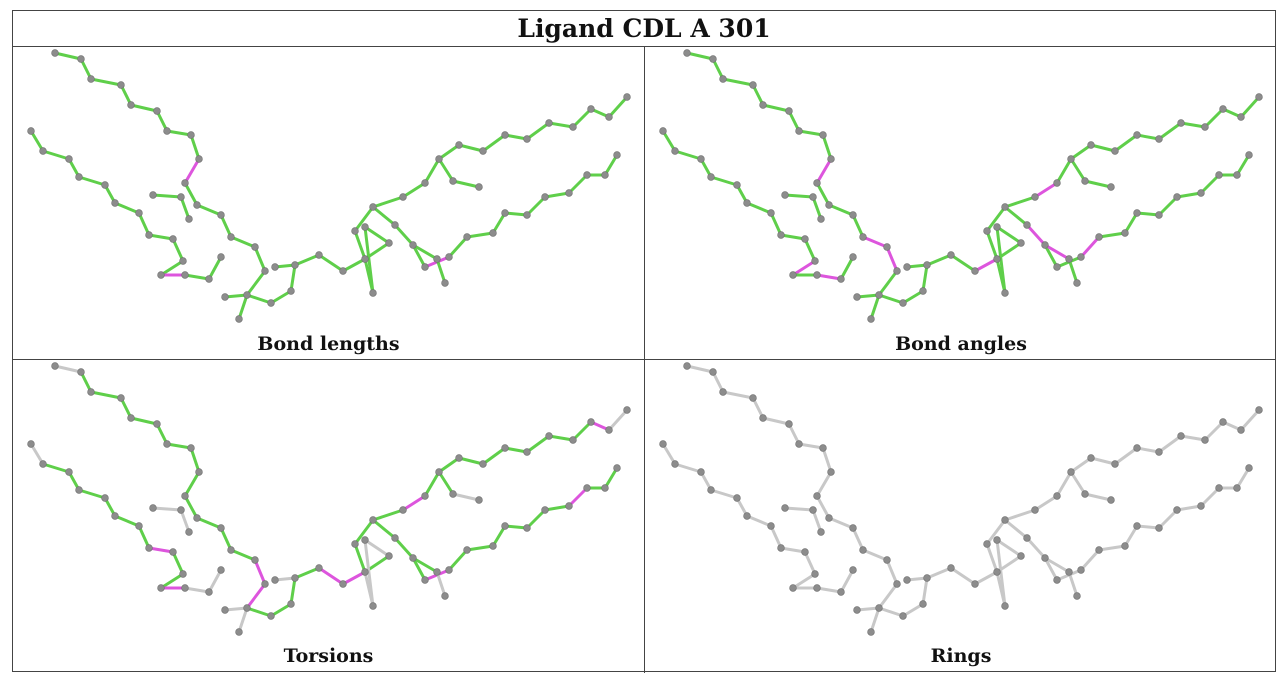 This screenshot has height=673, width=1276. What do you see at coordinates (644, 29) in the screenshot?
I see `figure-title: Ligand CDL A 301` at bounding box center [644, 29].